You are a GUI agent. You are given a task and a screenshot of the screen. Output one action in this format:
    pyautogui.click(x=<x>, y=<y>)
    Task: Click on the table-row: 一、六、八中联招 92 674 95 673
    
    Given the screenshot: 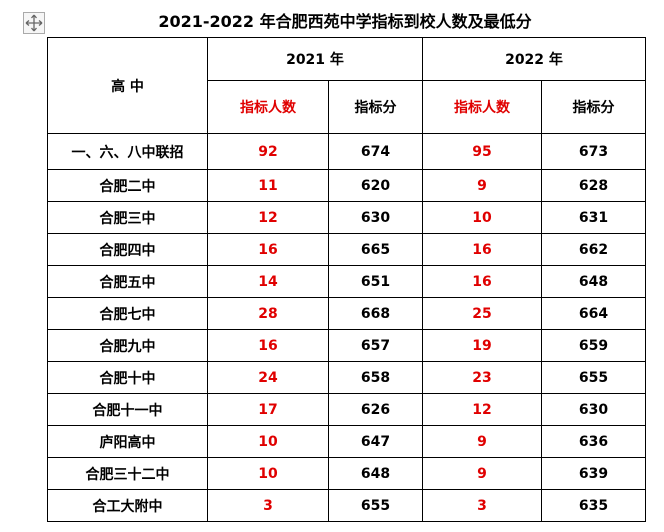 What is the action you would take?
    pyautogui.click(x=346, y=151)
    